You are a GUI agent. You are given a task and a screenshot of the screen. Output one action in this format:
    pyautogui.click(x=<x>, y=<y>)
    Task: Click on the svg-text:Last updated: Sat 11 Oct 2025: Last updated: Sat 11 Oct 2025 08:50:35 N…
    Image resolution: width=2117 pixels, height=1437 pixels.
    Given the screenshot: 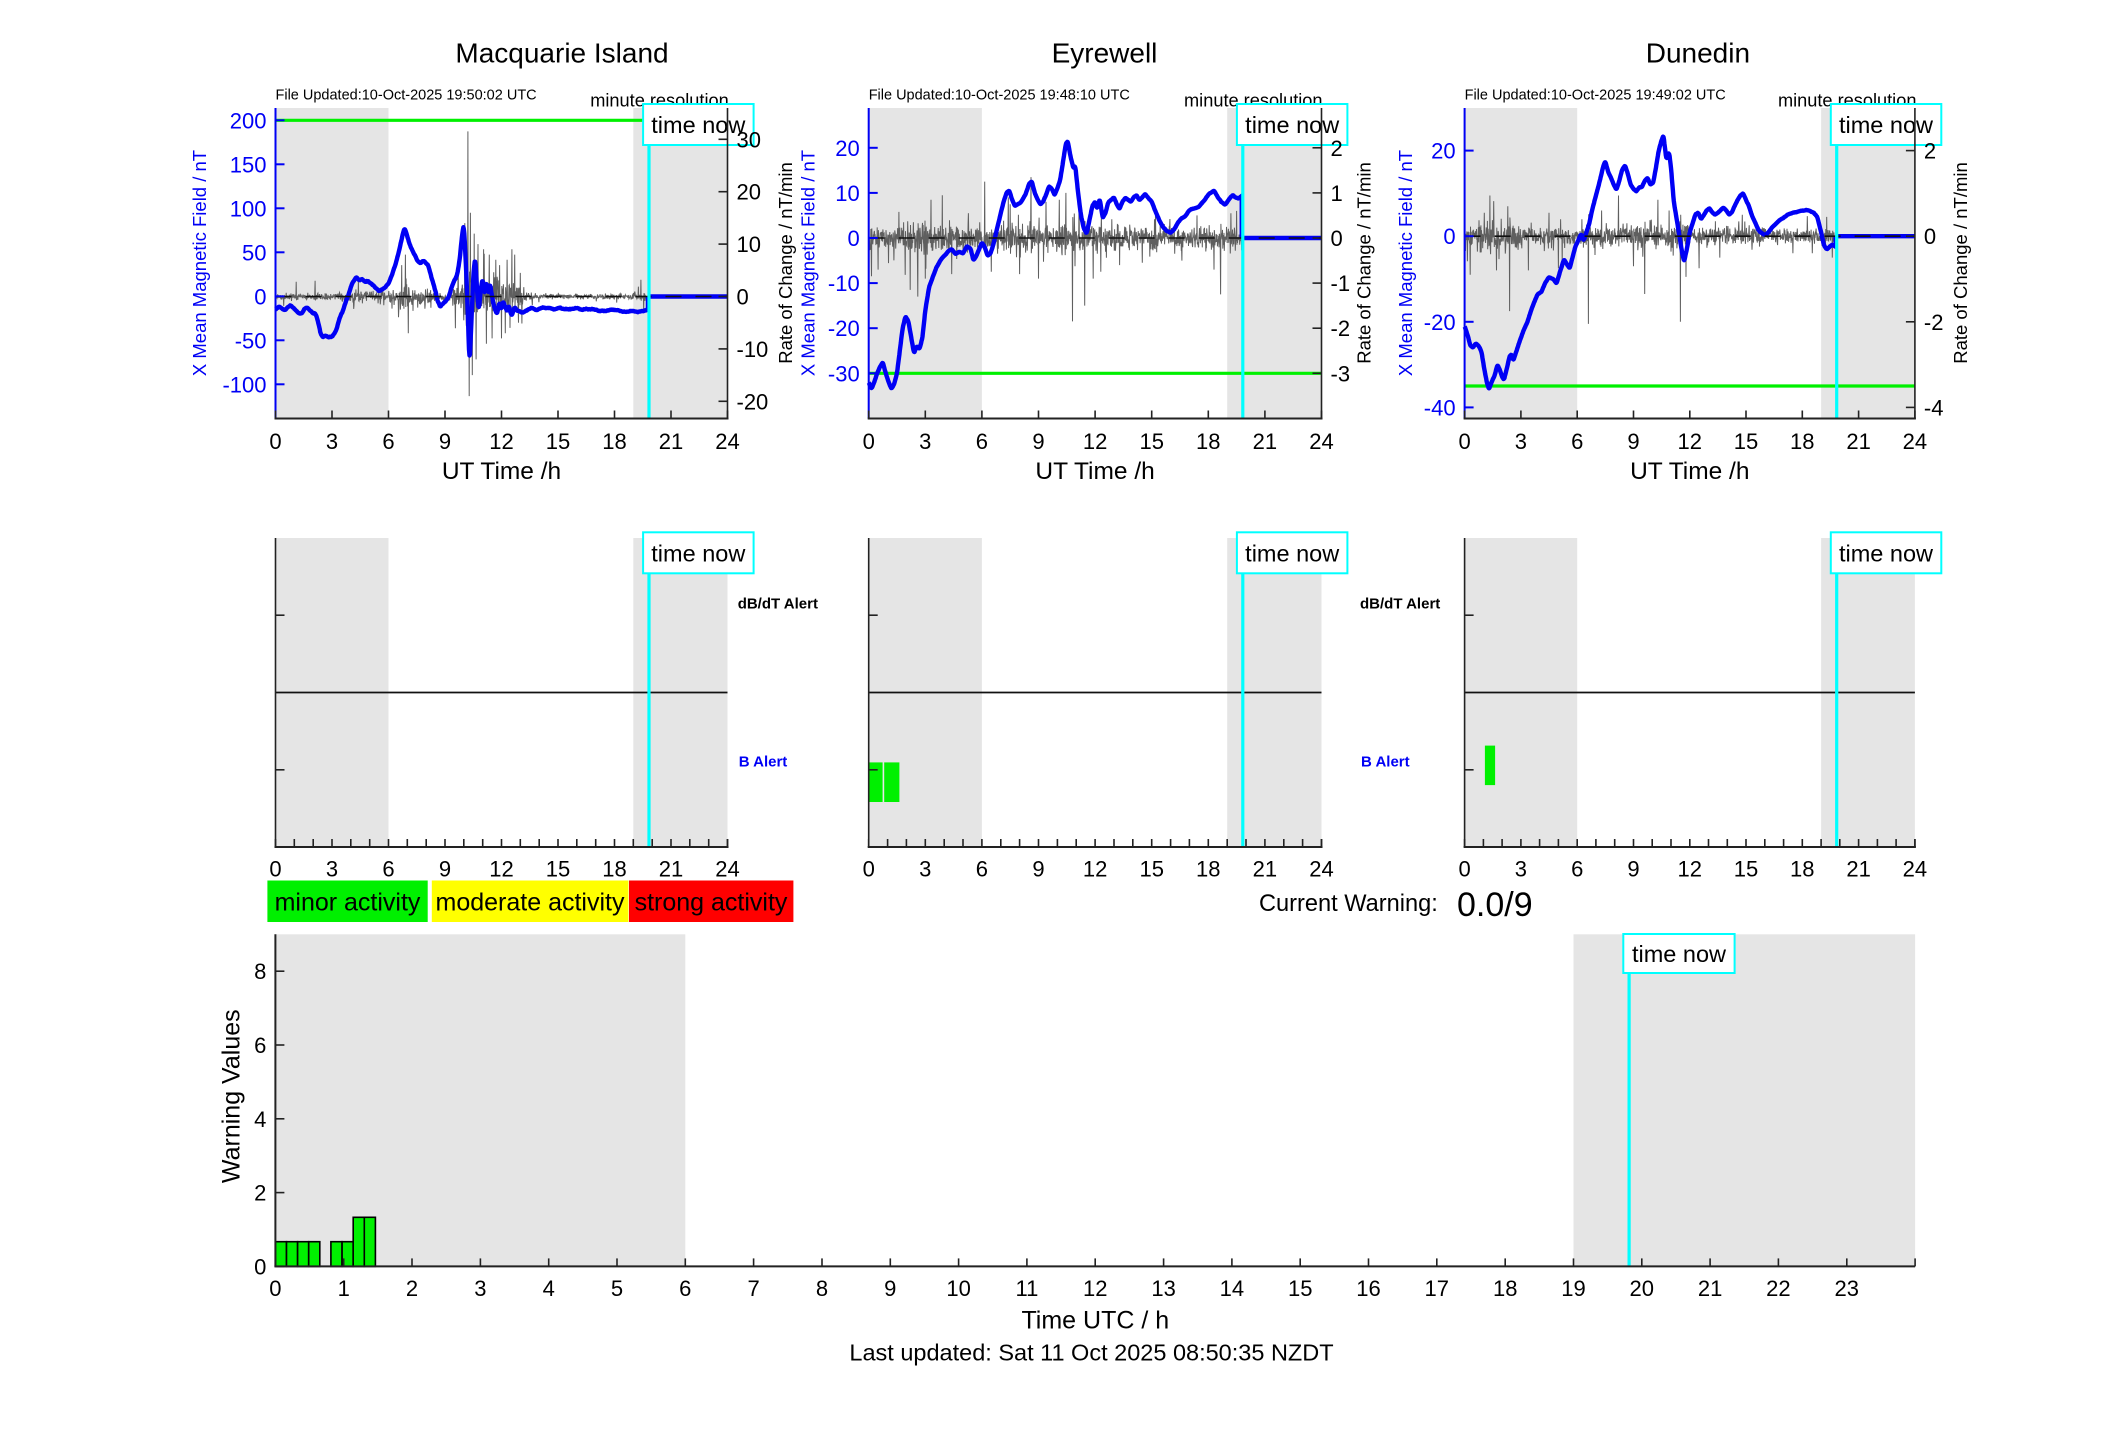 What is the action you would take?
    pyautogui.click(x=1091, y=1353)
    